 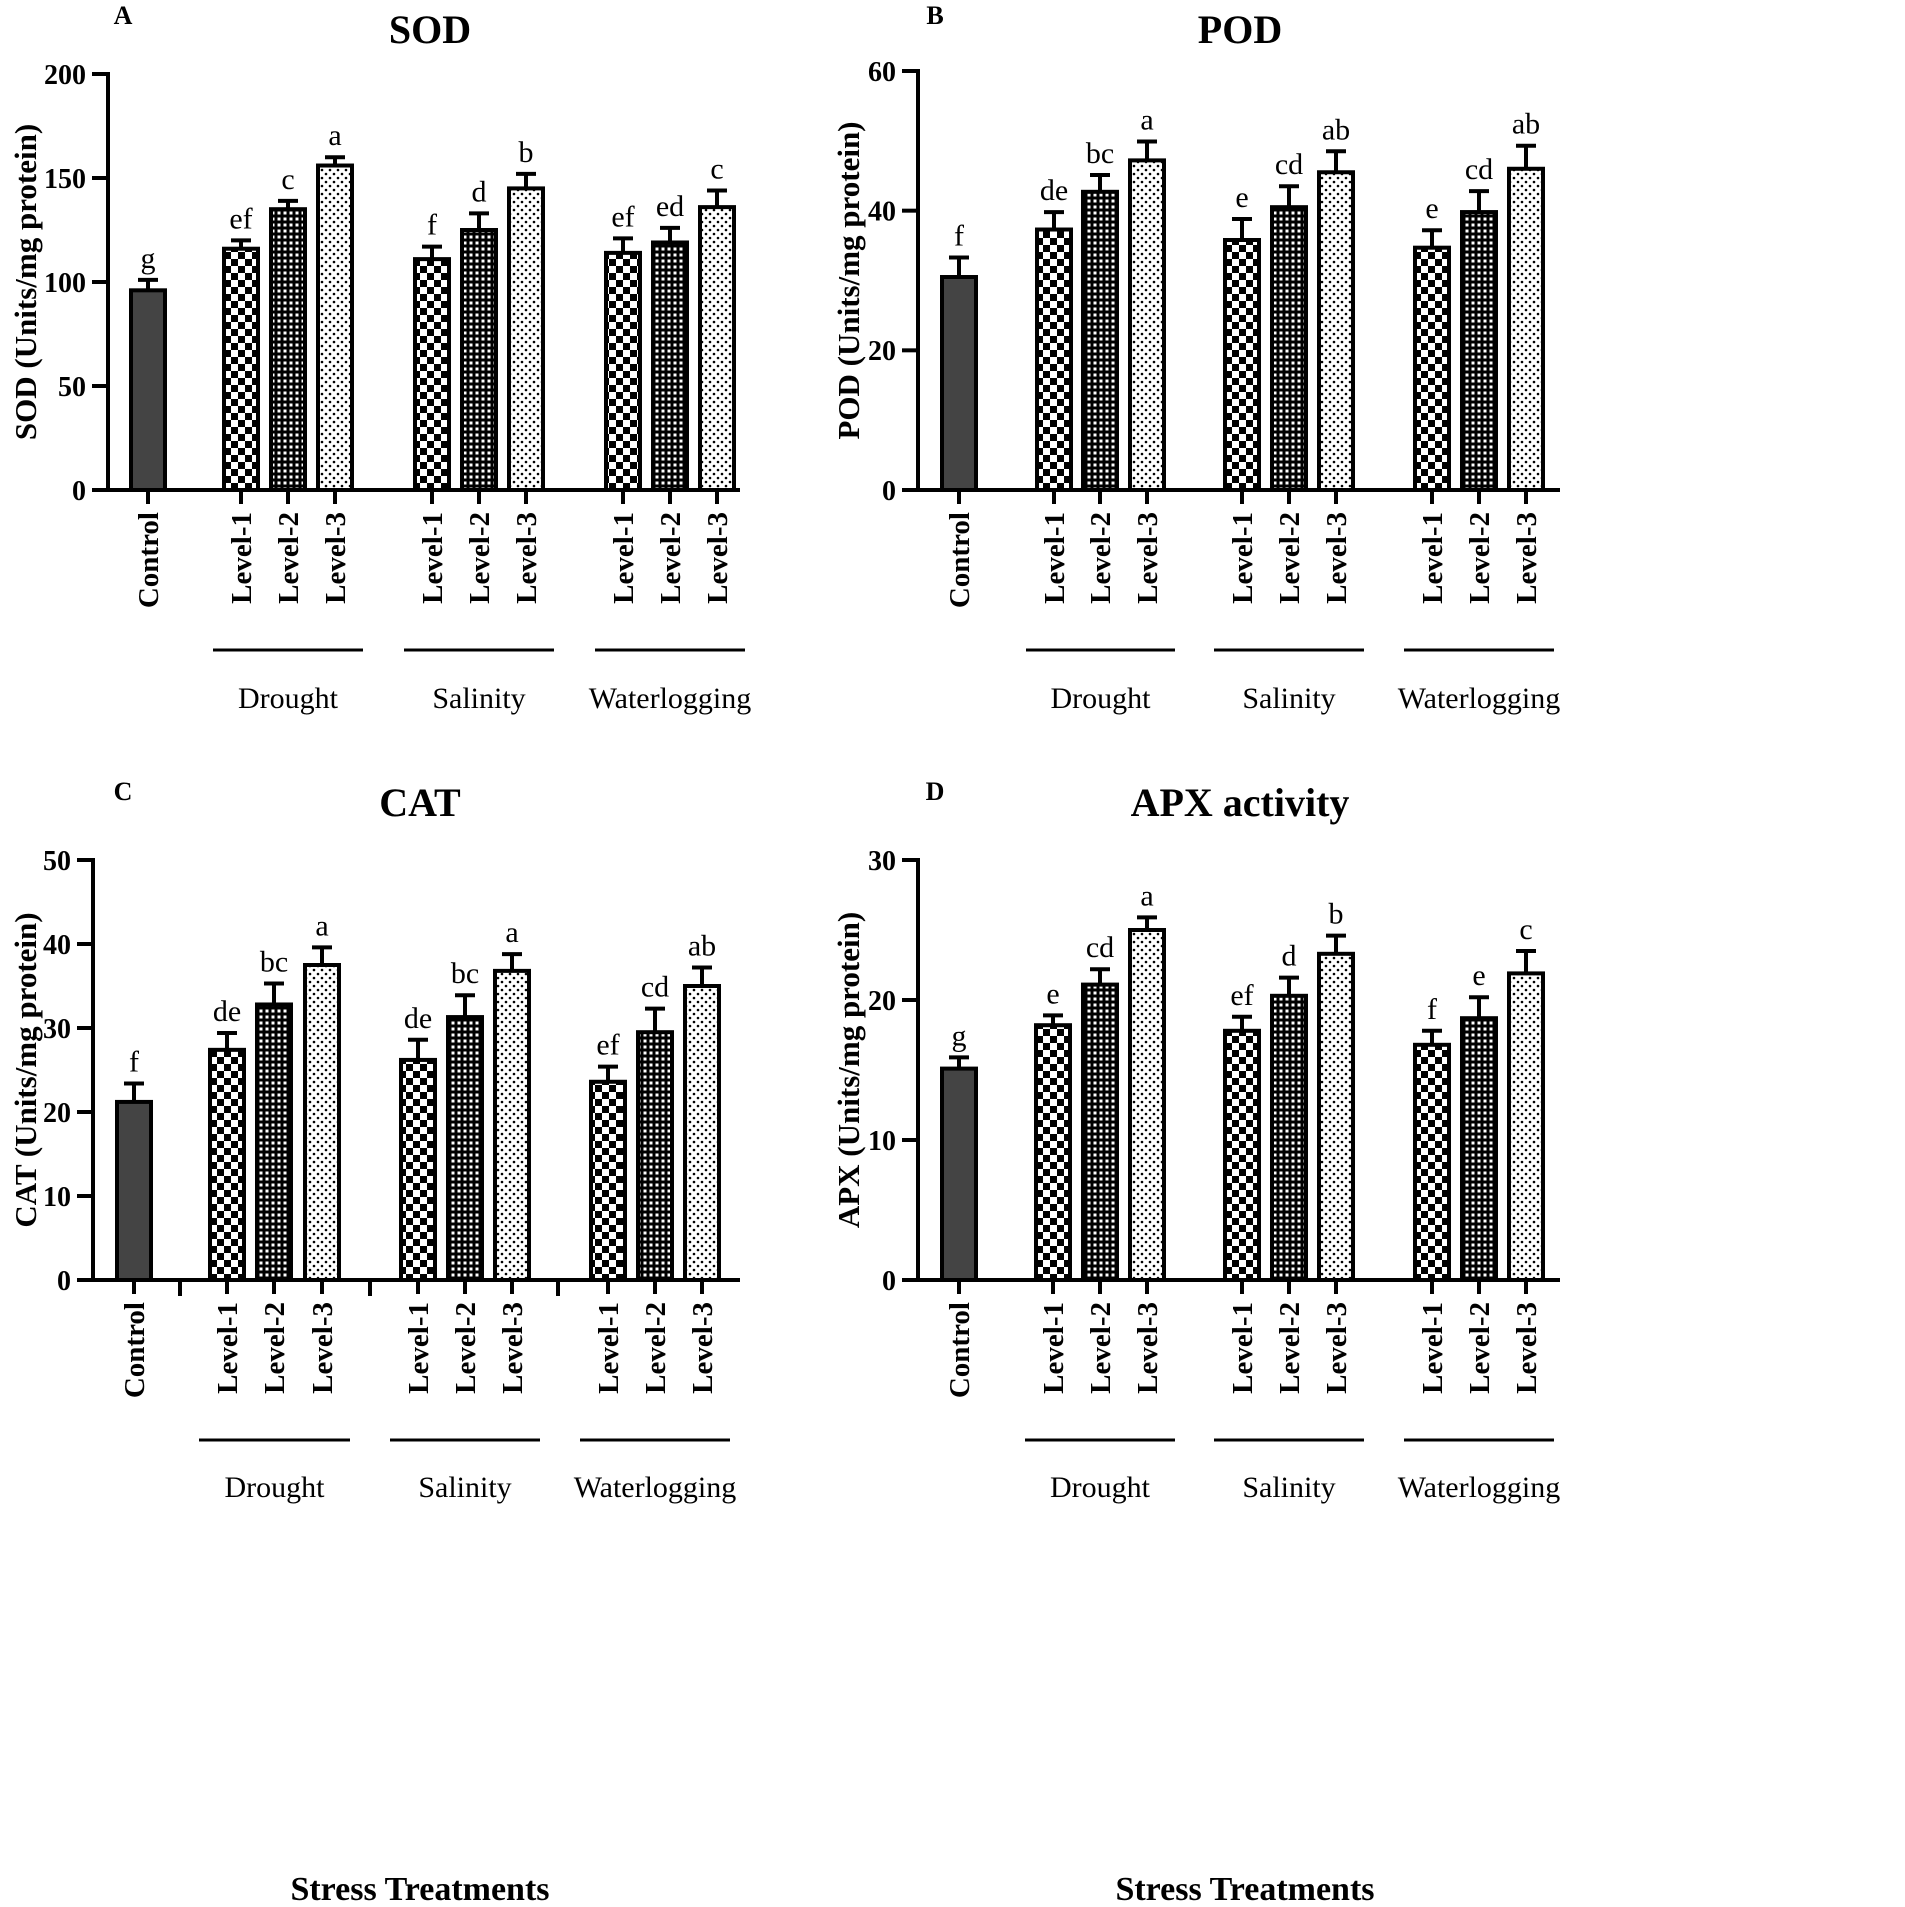 I want to click on y-tick-label: 20, so click(x=882, y=1001).